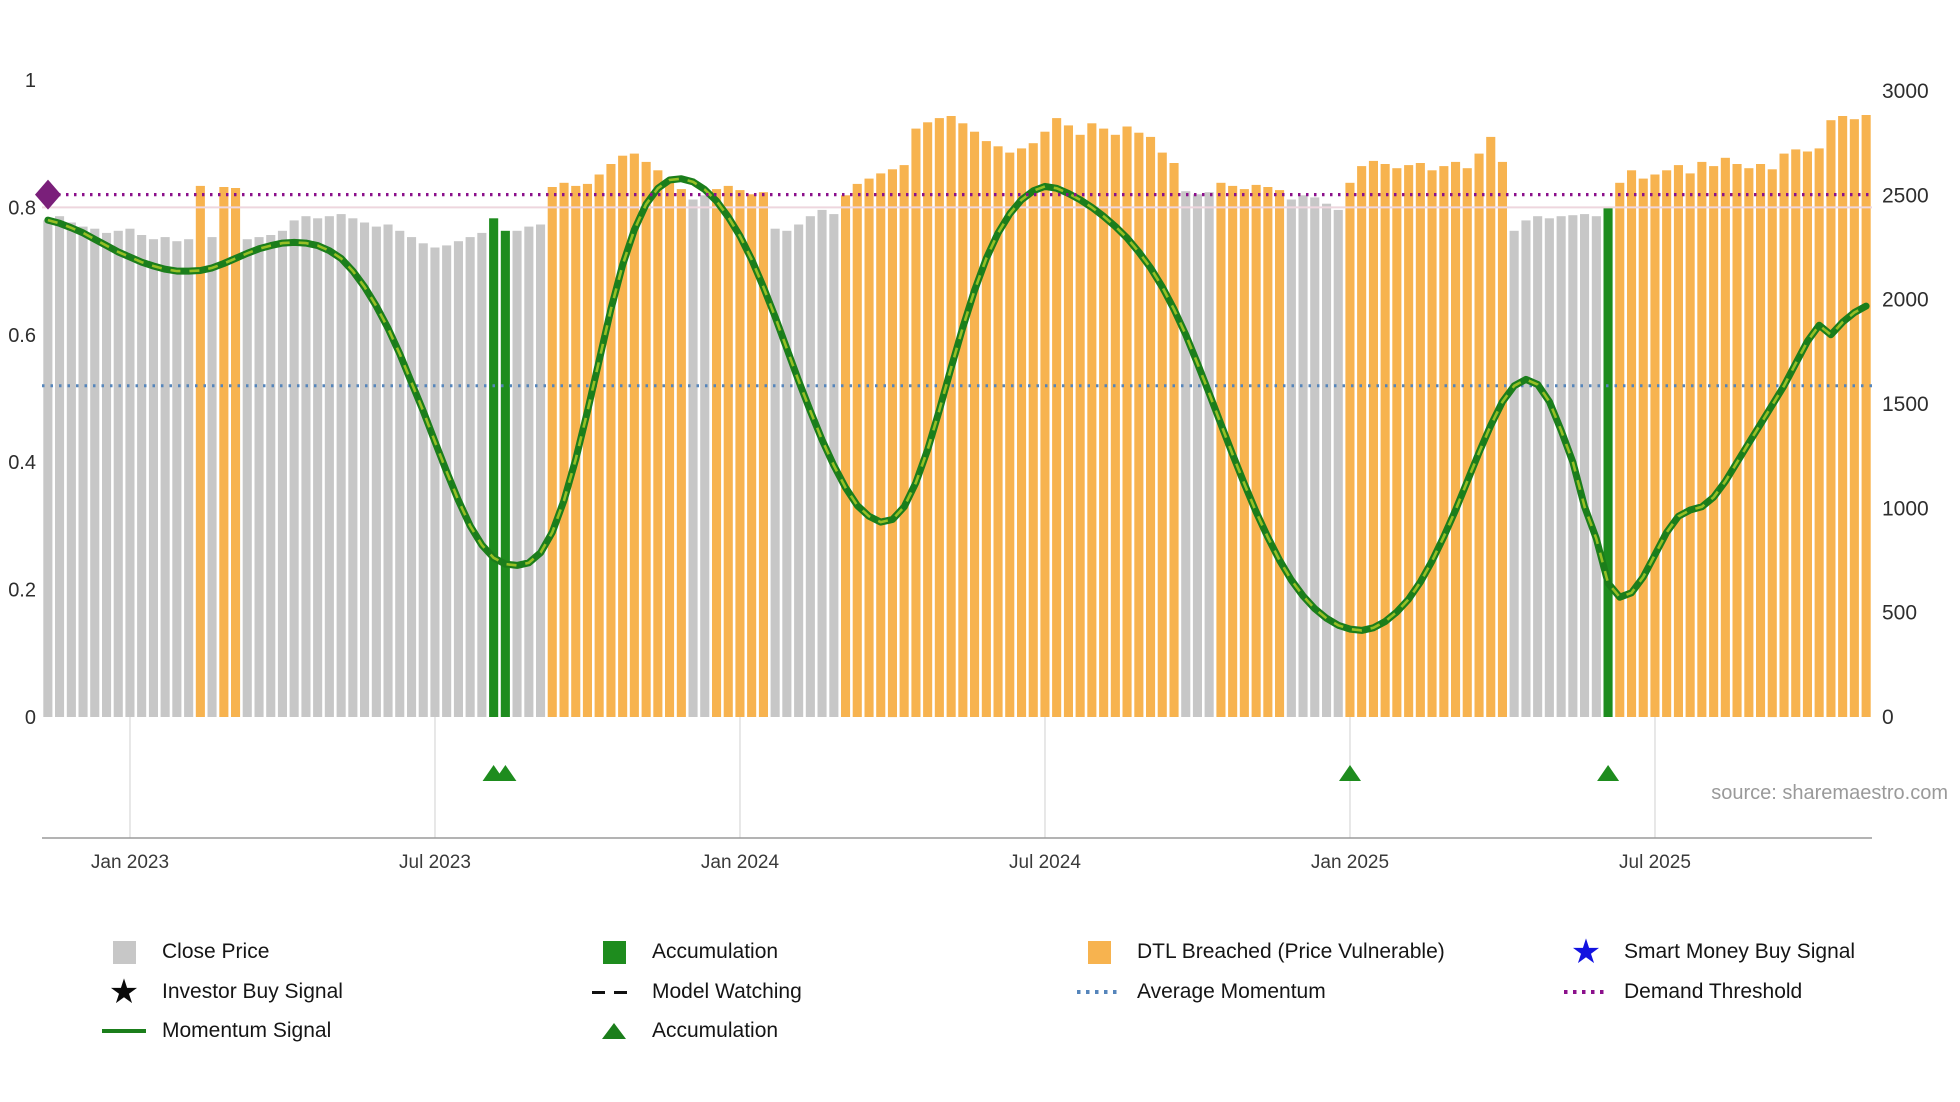 The image size is (1960, 1102). What do you see at coordinates (1905, 404) in the screenshot?
I see `right-axis-tick-label: 1500` at bounding box center [1905, 404].